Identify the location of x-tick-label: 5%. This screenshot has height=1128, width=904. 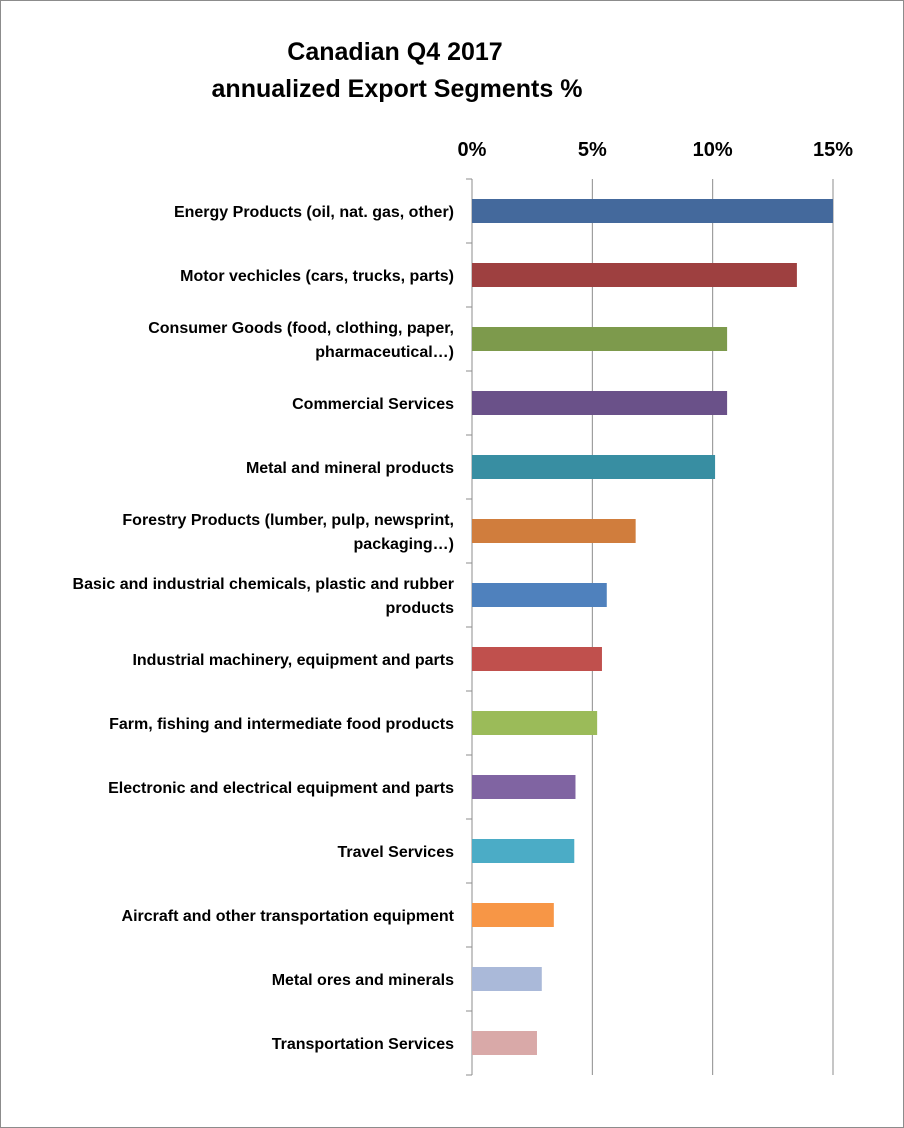
(592, 150).